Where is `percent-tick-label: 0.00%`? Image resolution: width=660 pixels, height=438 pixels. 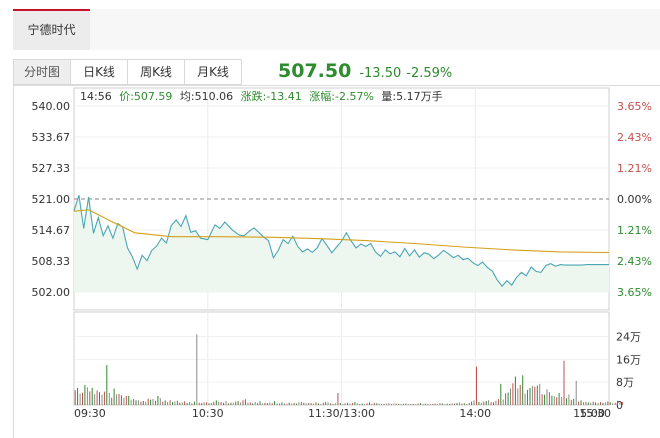
percent-tick-label: 0.00% is located at coordinates (634, 199).